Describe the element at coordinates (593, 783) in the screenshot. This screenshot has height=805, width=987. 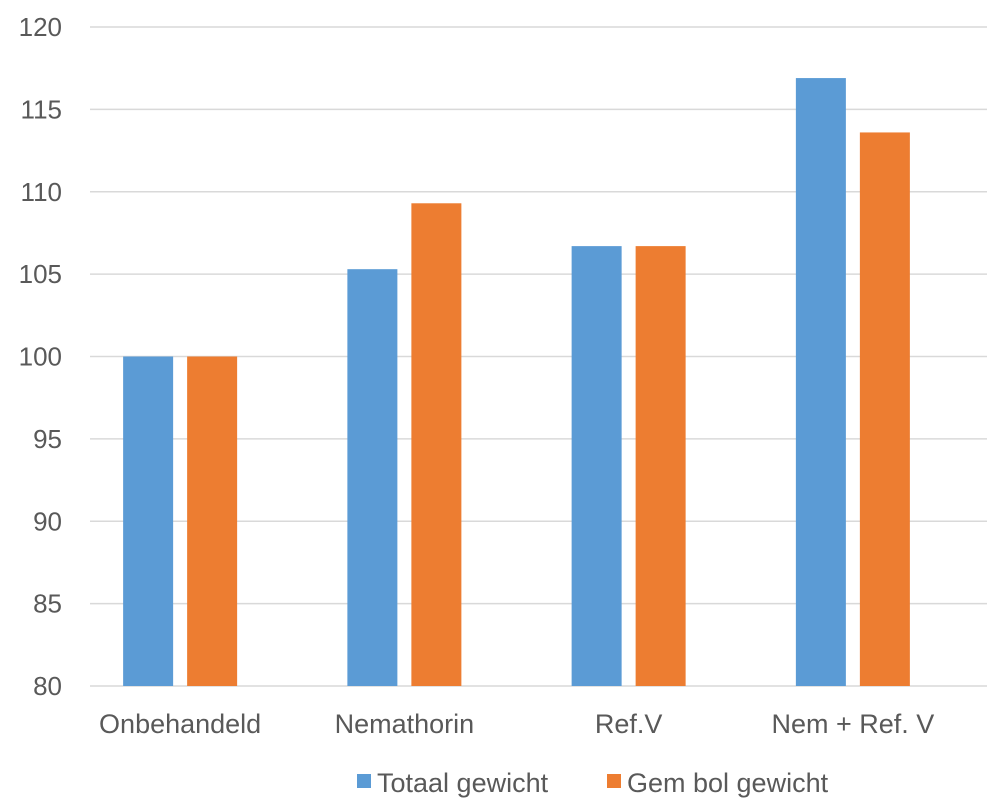
I see `legend: Totaal gewicht Gem bol gewicht` at that location.